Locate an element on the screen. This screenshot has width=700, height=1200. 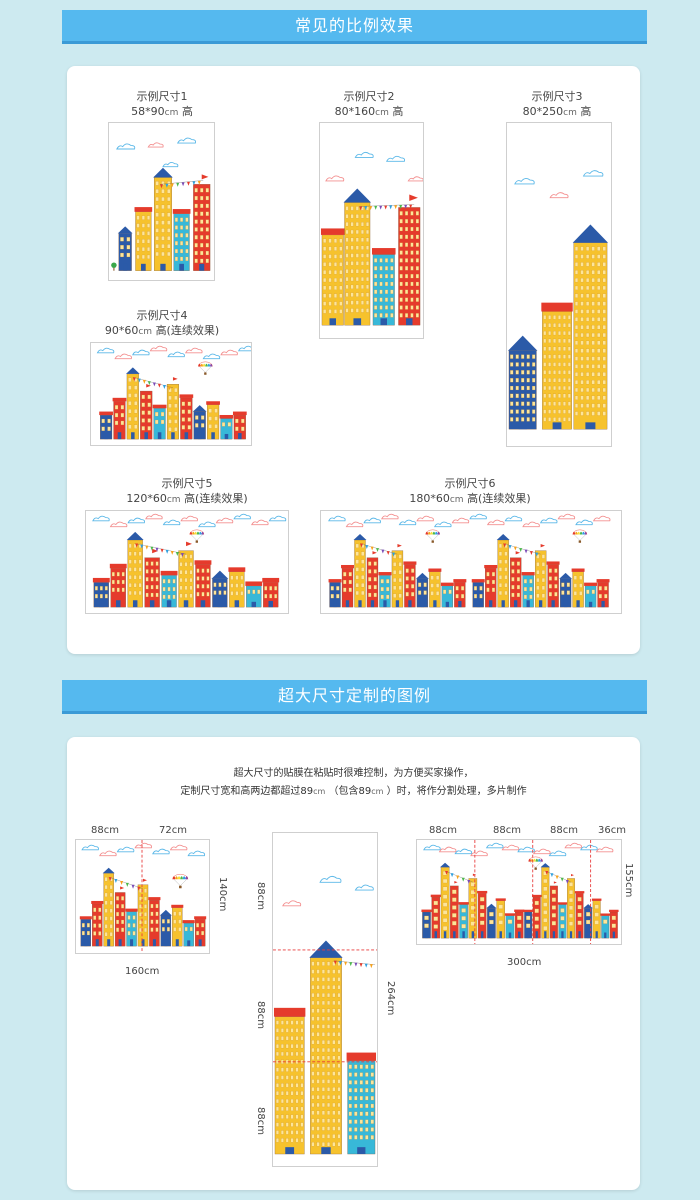
fig2-seg-top: 88cm is located at coordinates (260, 896).